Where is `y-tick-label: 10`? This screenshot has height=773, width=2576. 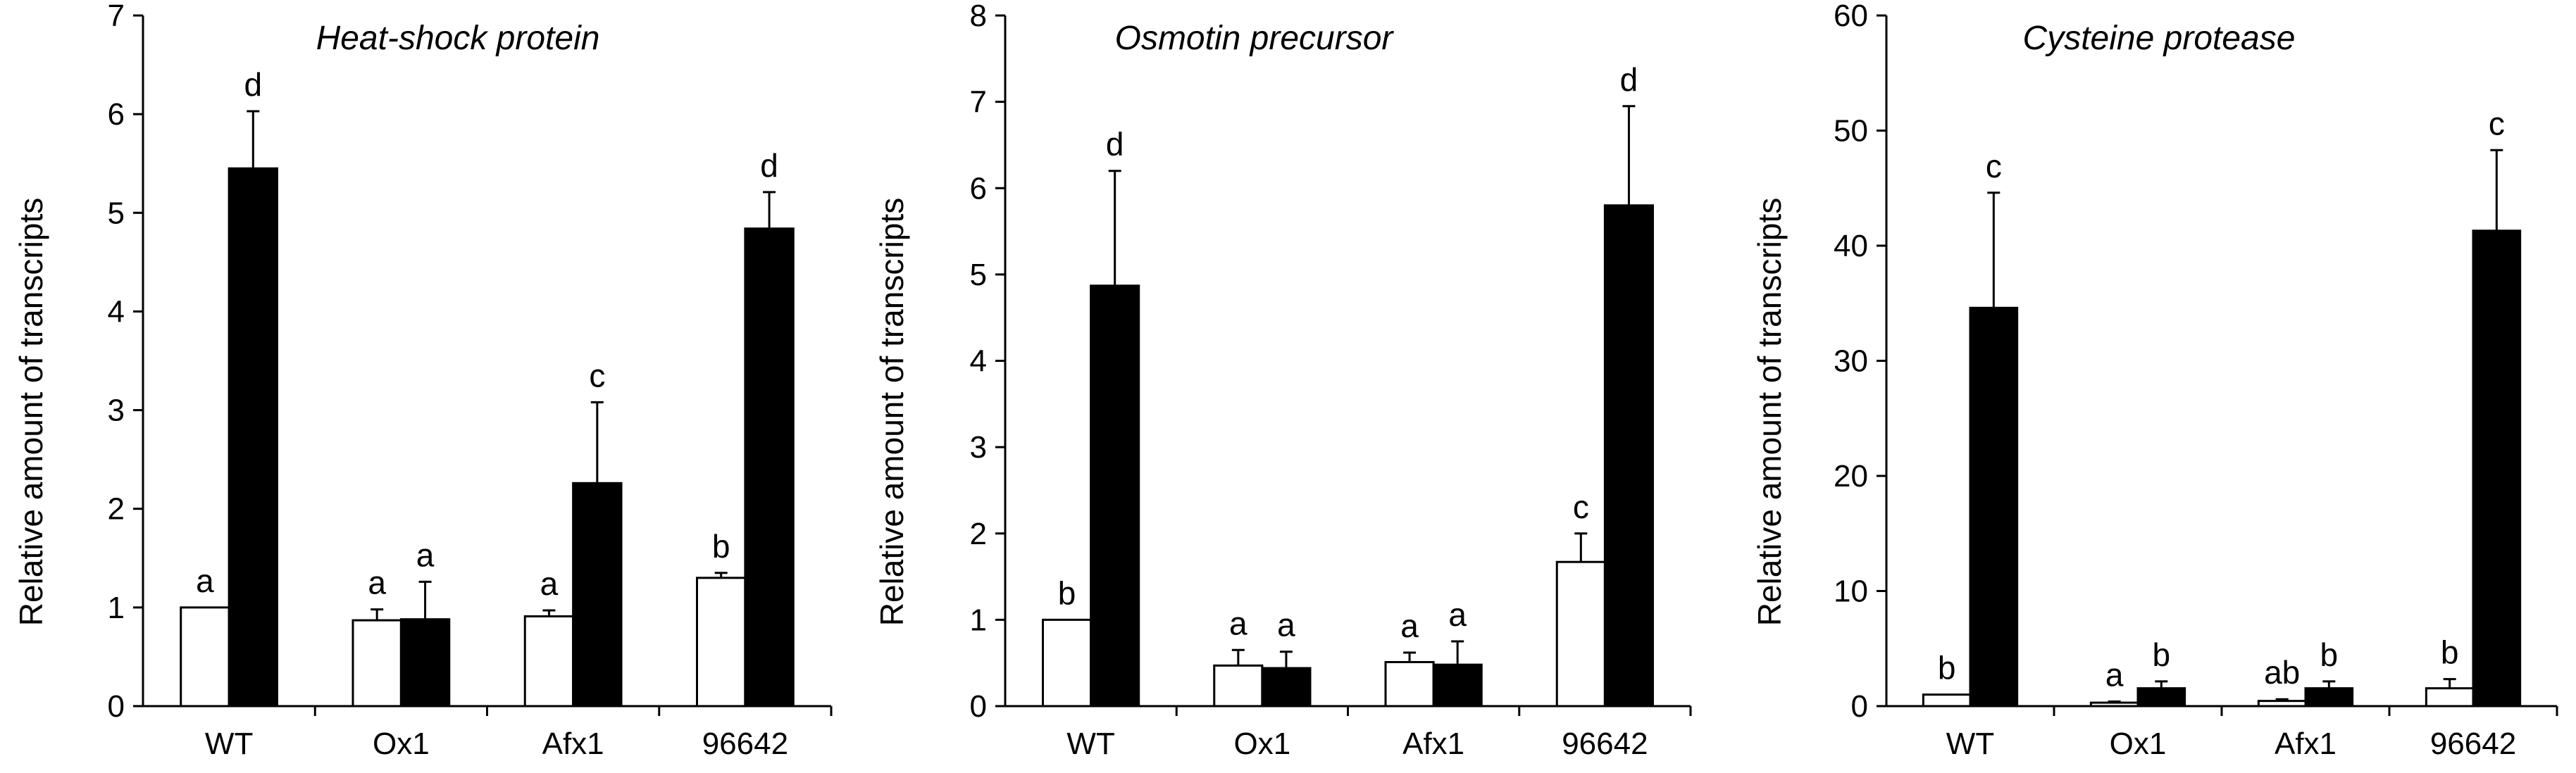 y-tick-label: 10 is located at coordinates (1851, 592).